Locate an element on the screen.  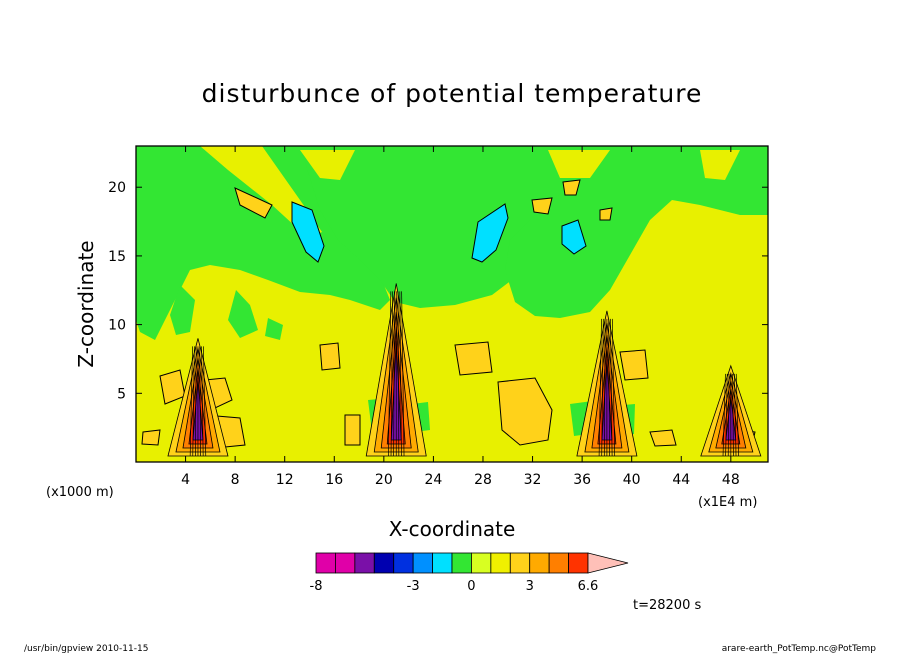
footer-left: /usr/bin/gpview 2010-11-15 is located at coordinates (86, 649).